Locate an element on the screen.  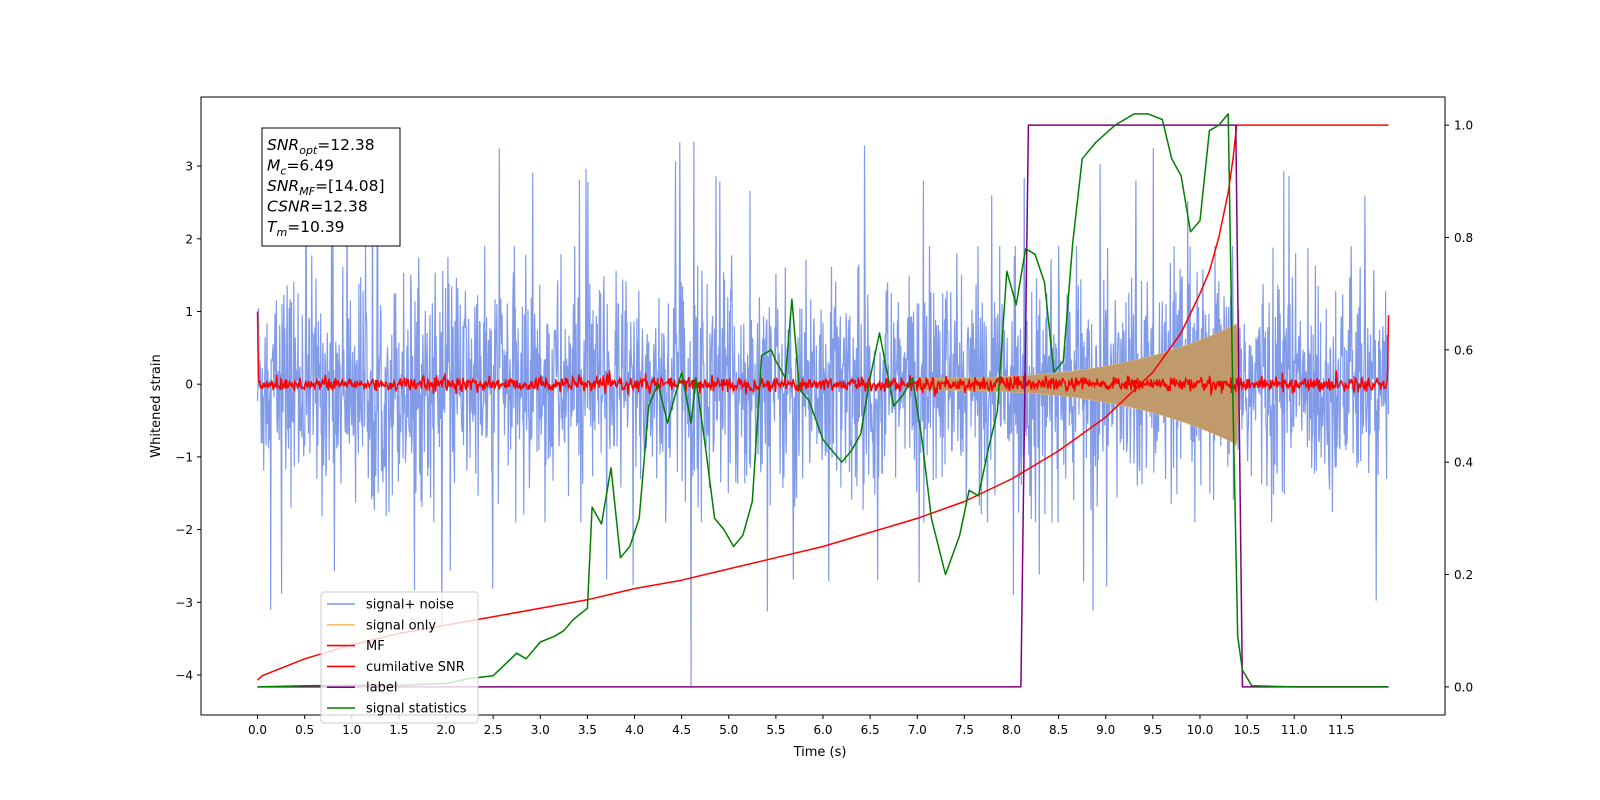
y-right-tick-label: 0.6 is located at coordinates (1463, 350).